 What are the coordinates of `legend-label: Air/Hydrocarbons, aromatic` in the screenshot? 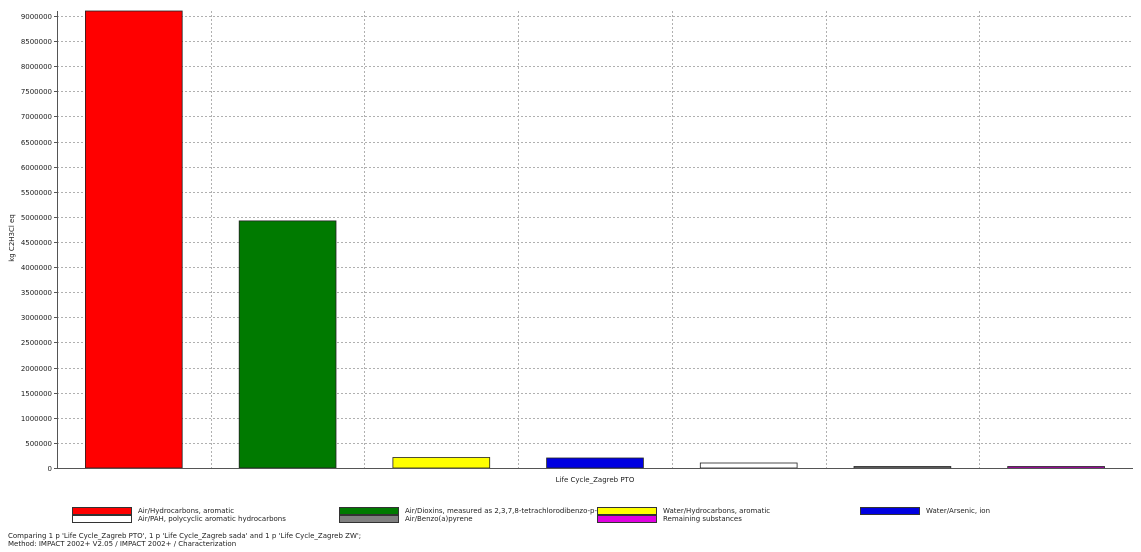 It's located at (186, 511).